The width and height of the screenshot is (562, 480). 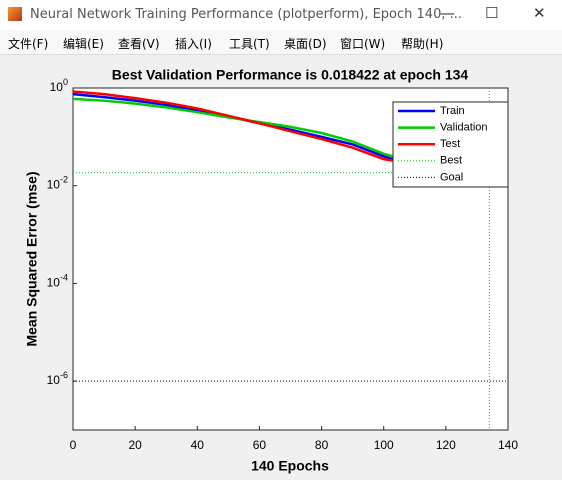 I want to click on close-button: ✕, so click(x=539, y=13).